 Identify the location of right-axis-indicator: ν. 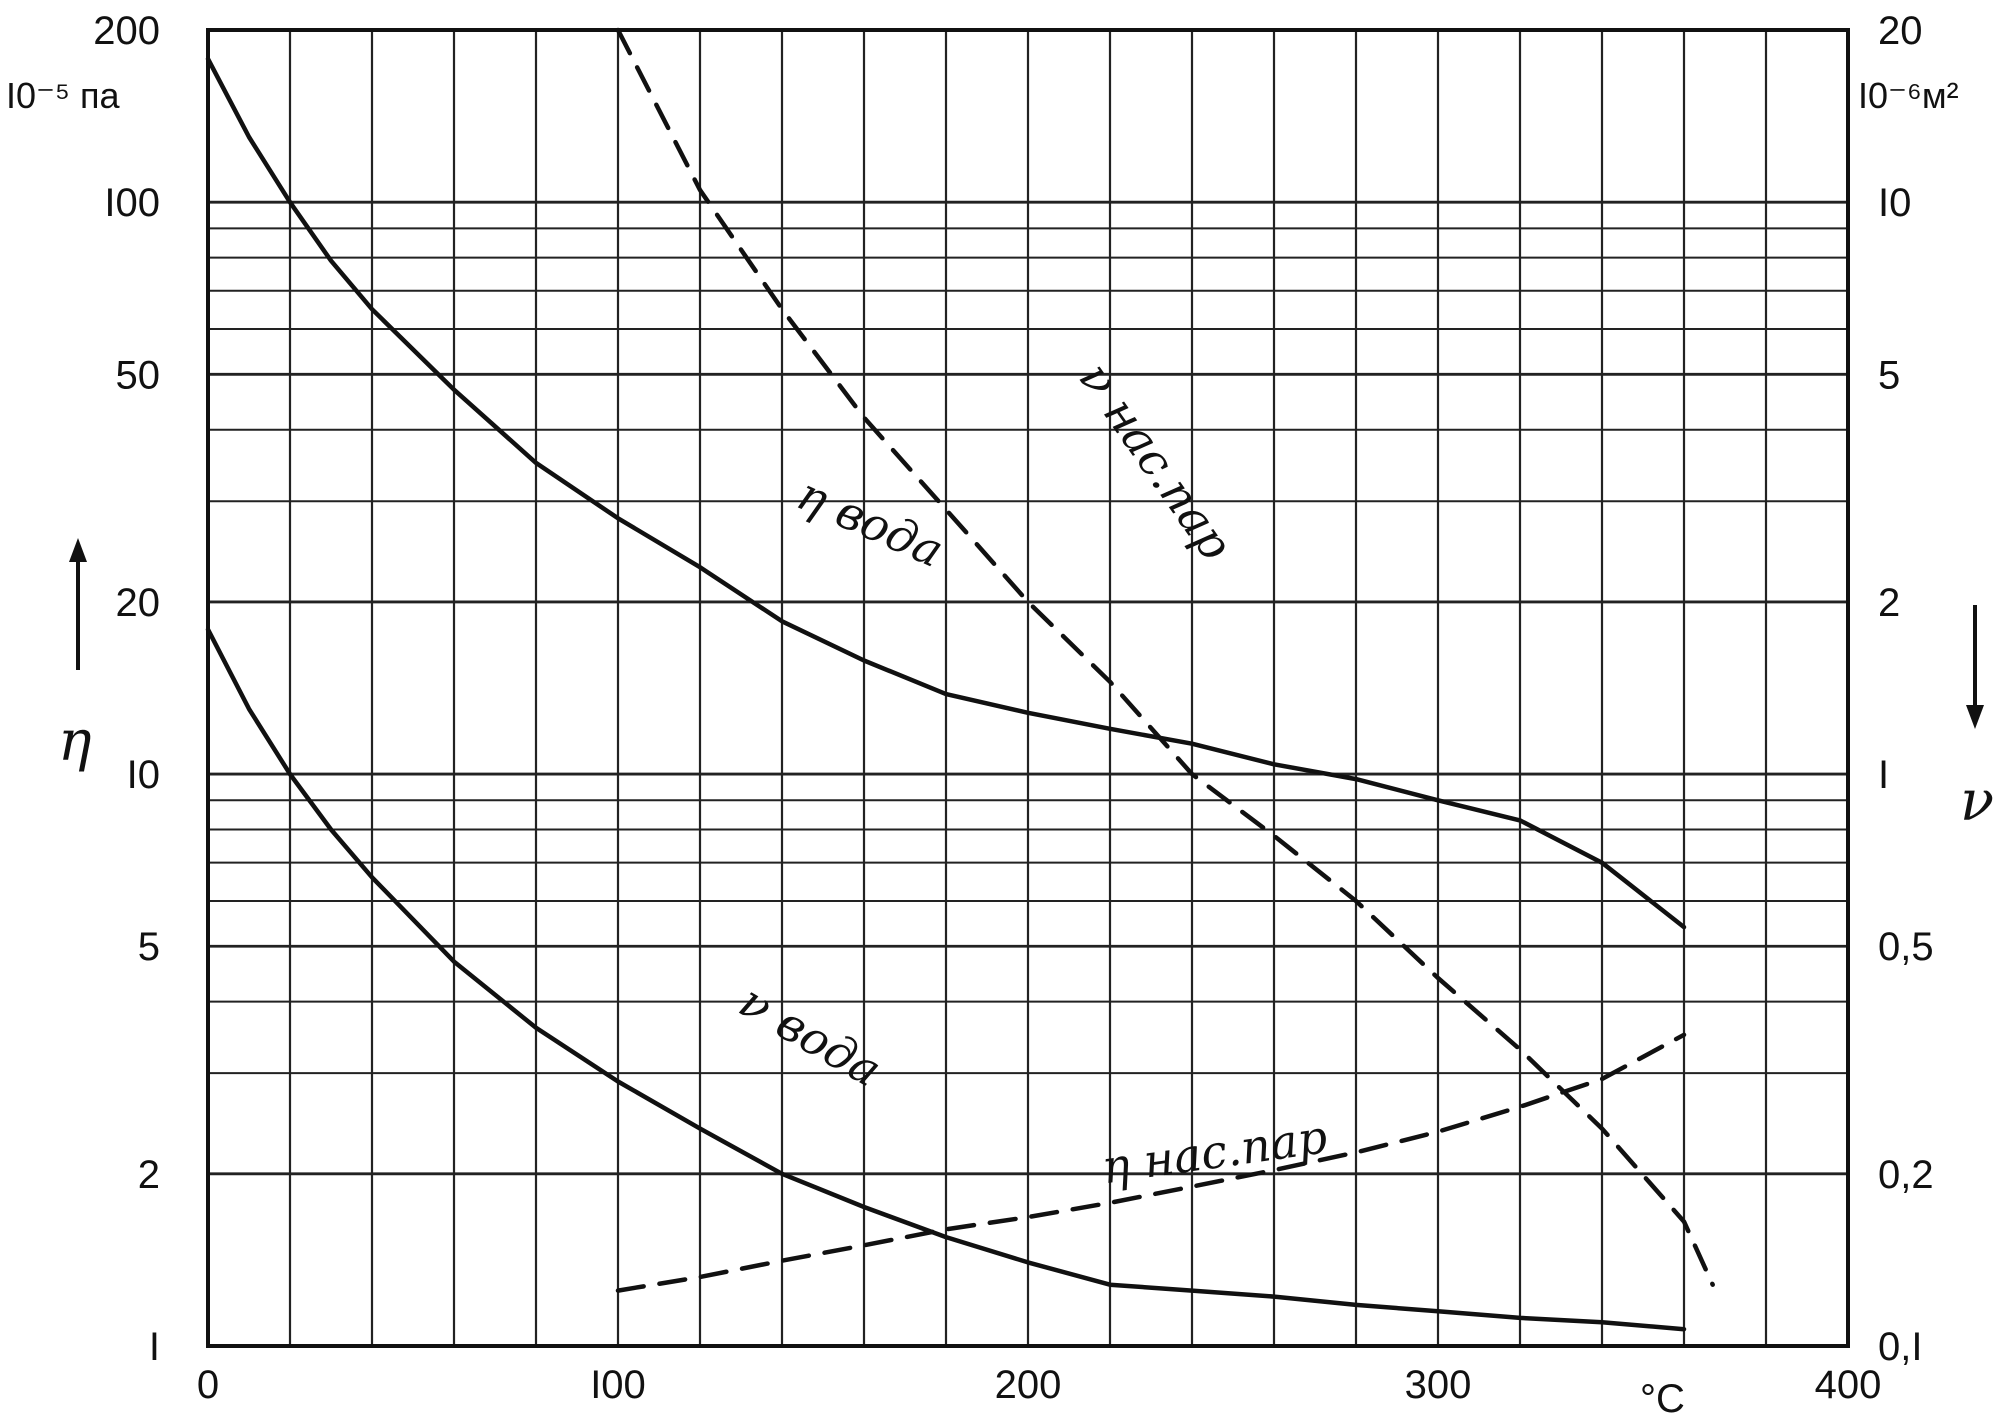
(1977, 719).